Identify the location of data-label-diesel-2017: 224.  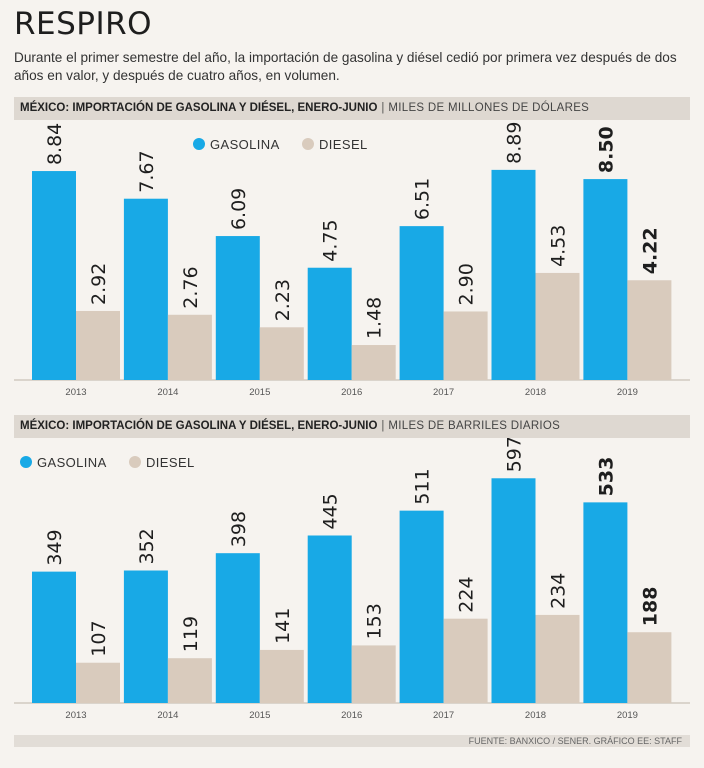
(467, 594).